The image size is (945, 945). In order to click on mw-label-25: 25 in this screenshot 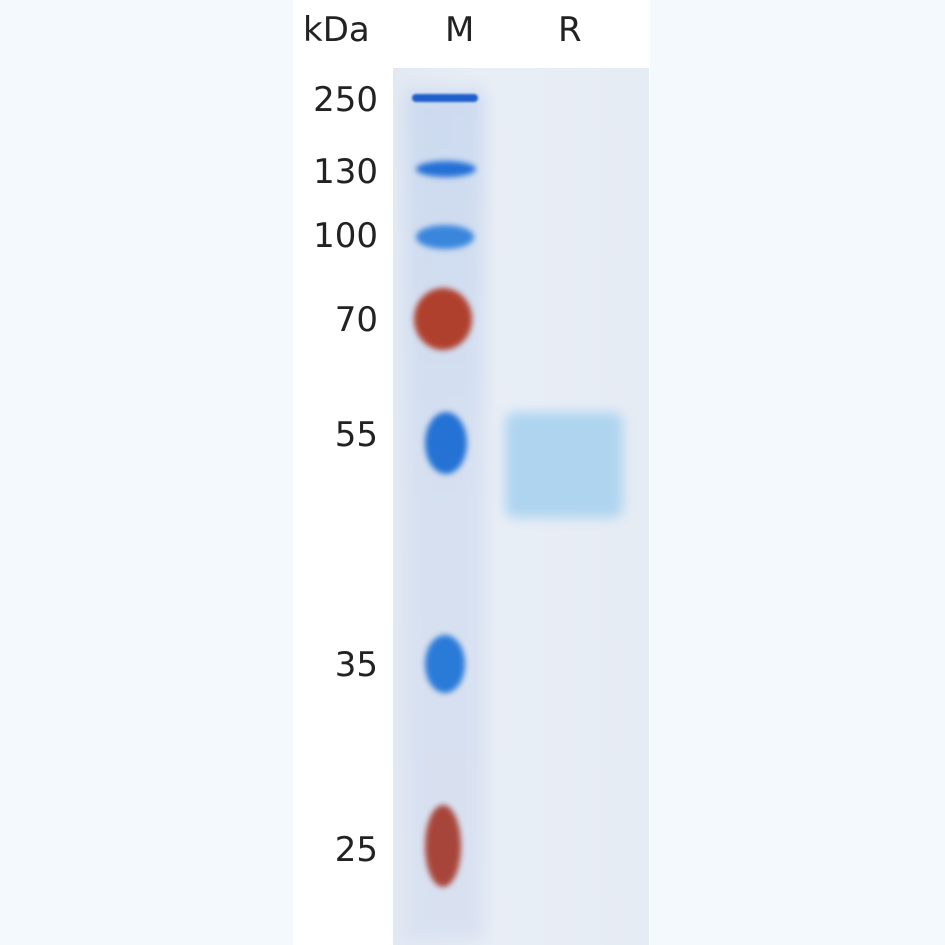, I will do `click(356, 850)`.